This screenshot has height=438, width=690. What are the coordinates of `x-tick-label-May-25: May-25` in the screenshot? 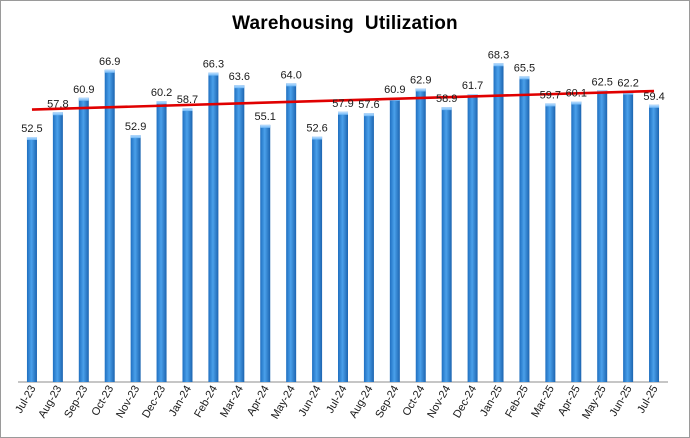 It's located at (594, 403).